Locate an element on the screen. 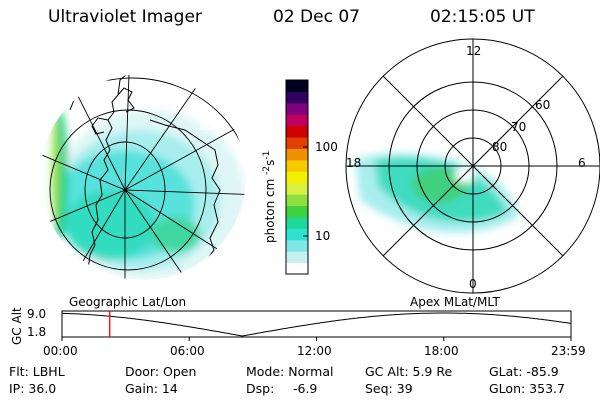 This screenshot has height=400, width=600. mlat-label-60: 60 is located at coordinates (543, 105).